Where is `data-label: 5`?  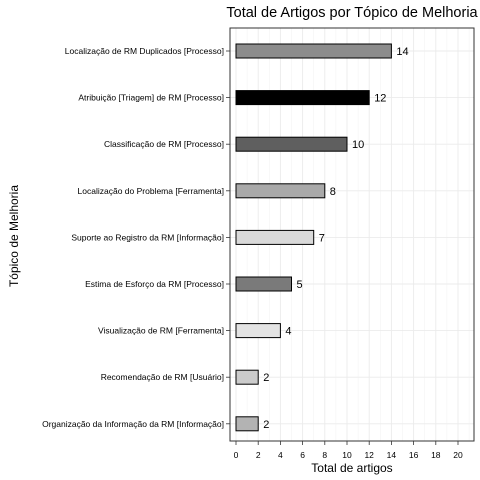 data-label: 5 is located at coordinates (300, 285).